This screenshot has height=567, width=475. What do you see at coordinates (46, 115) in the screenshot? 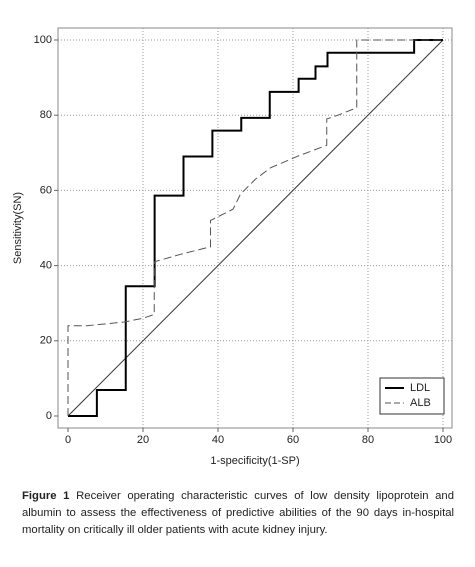
I see `y-tick-label: 80` at bounding box center [46, 115].